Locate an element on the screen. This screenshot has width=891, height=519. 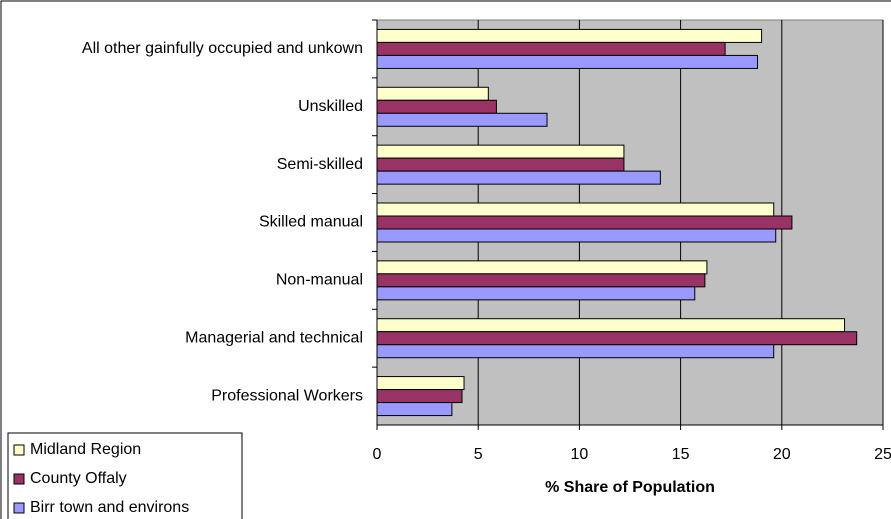
x-tick-label: 25 is located at coordinates (882, 454).